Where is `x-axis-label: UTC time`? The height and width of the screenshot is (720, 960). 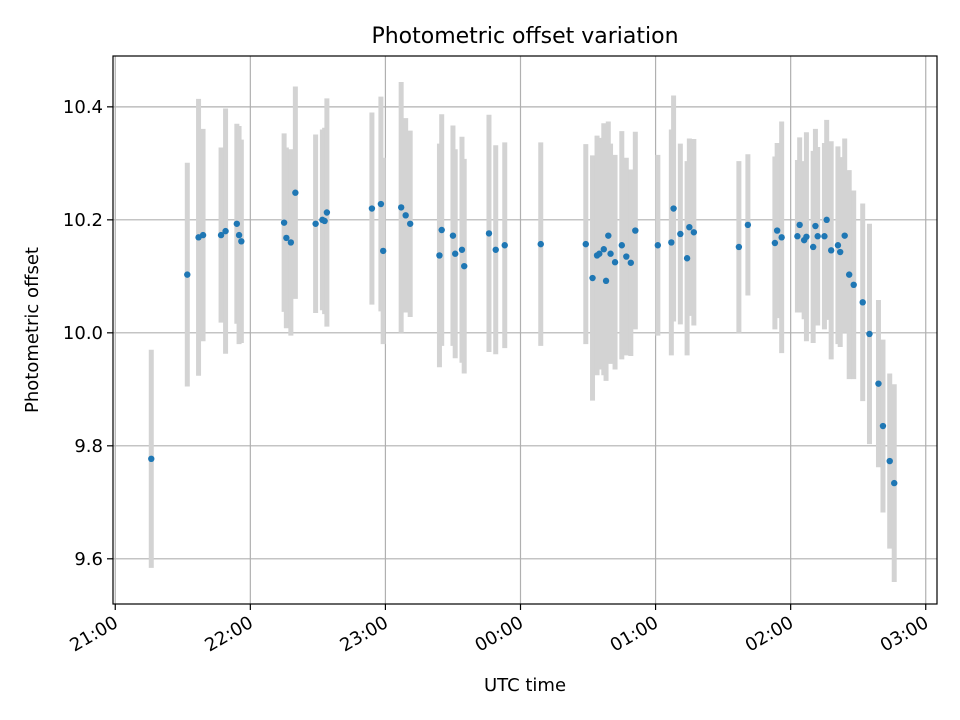
x-axis-label: UTC time is located at coordinates (525, 685).